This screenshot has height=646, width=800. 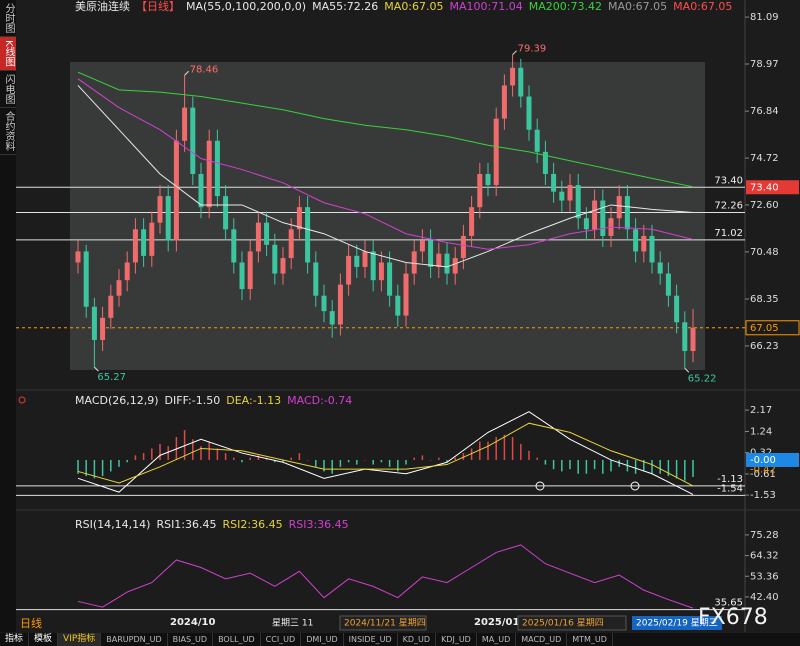 I want to click on sidebar-tab: 分时图, so click(x=8, y=18).